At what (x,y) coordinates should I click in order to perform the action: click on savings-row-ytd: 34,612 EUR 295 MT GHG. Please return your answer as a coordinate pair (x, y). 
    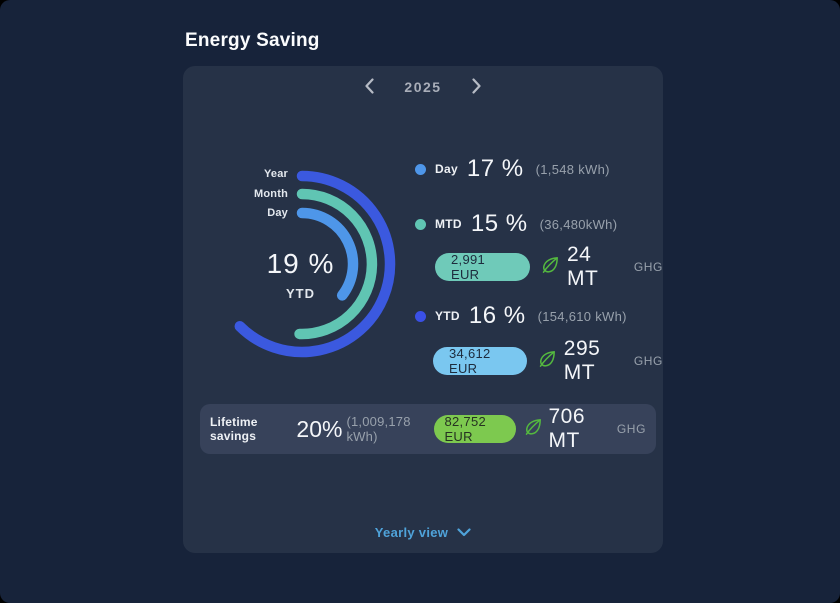
    Looking at the image, I should click on (548, 360).